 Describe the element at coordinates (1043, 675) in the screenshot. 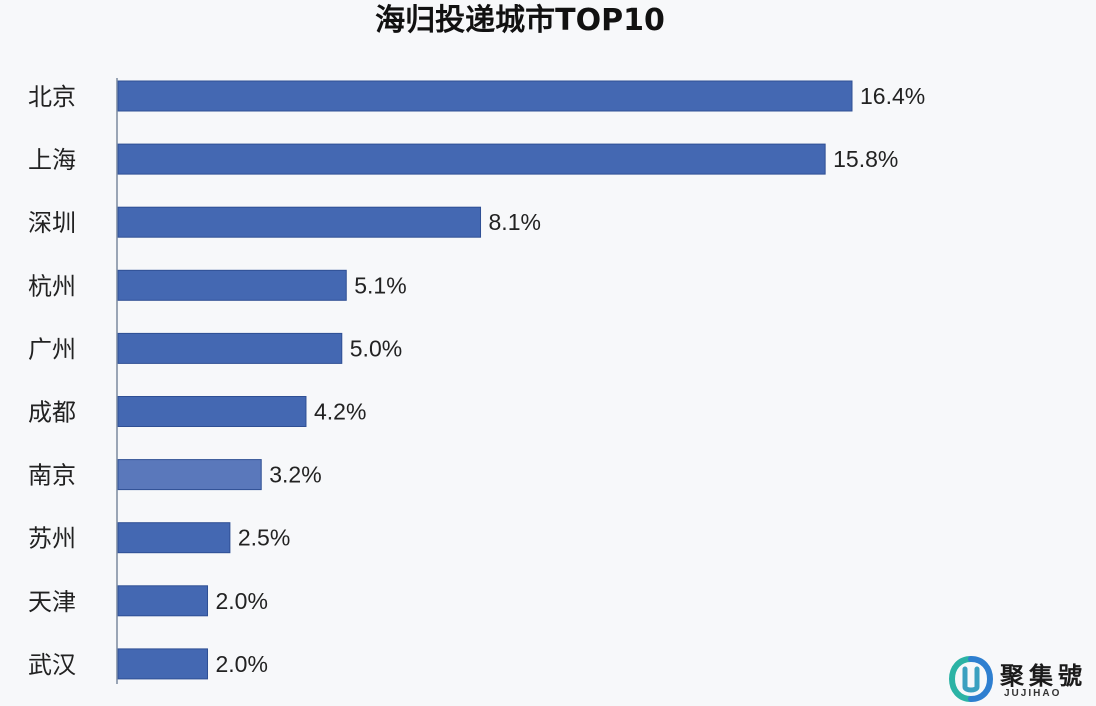

I see `logo-text: 聚集號` at that location.